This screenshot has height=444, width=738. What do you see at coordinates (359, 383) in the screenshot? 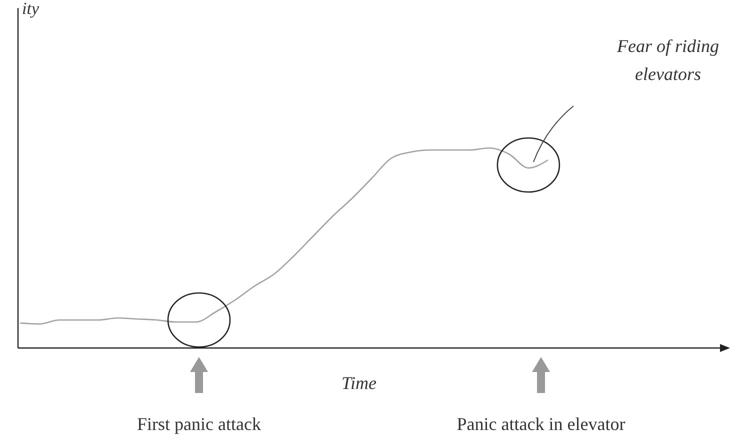
I see `x-axis-title: Time` at bounding box center [359, 383].